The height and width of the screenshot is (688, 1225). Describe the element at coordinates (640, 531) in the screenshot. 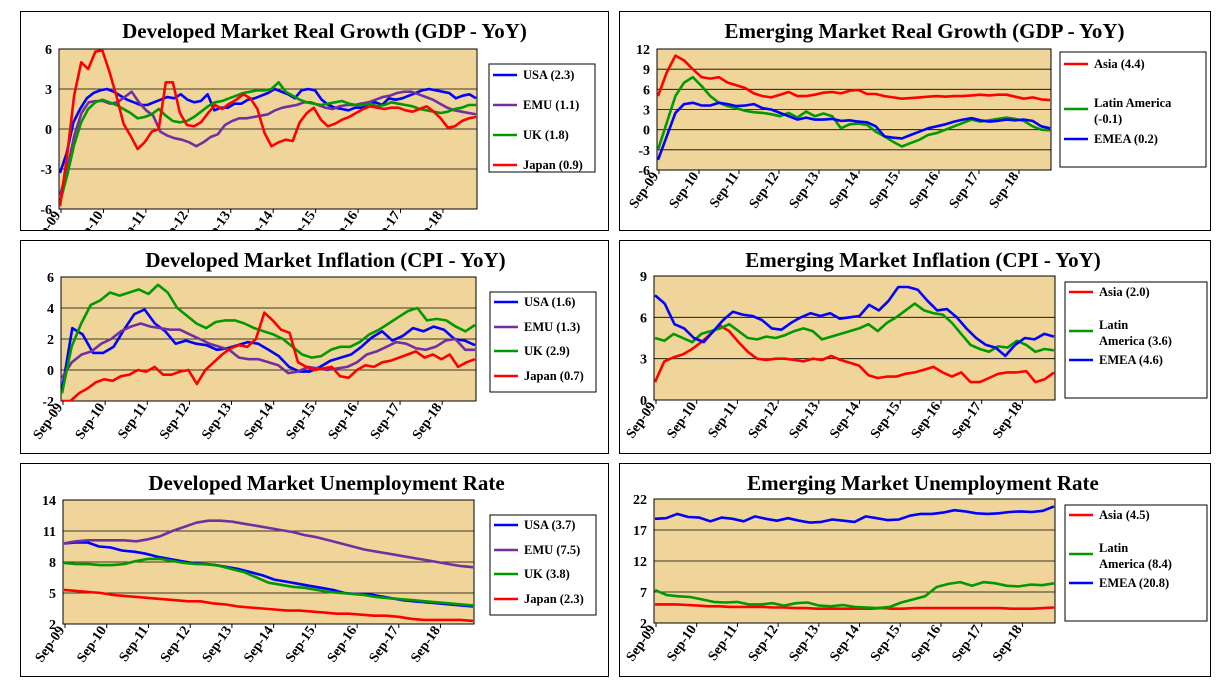

I see `y-tick-label: 17` at that location.